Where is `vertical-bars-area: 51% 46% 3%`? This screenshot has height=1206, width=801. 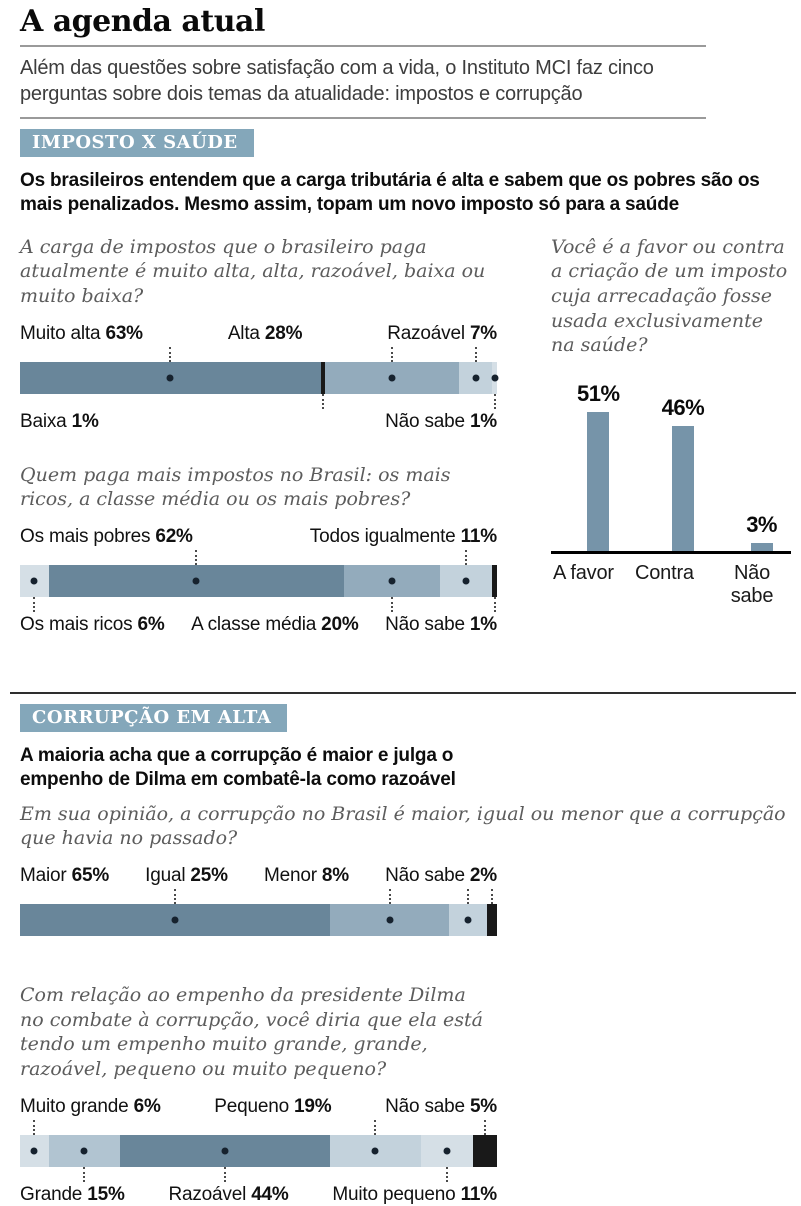
vertical-bars-area: 51% 46% 3% is located at coordinates (671, 463).